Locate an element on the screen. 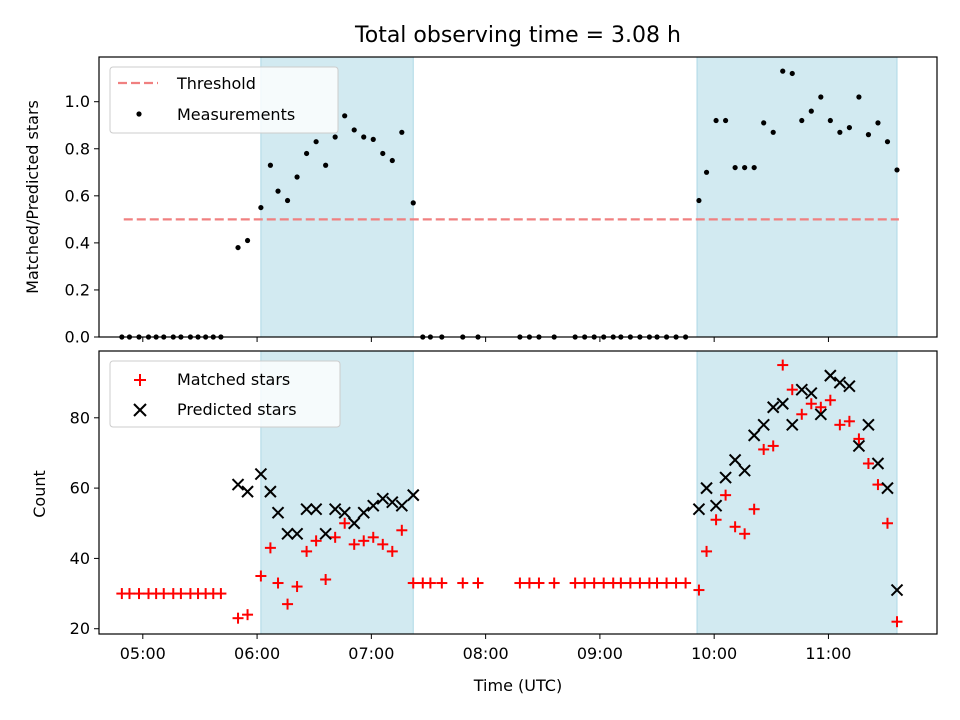 The height and width of the screenshot is (720, 960). legend-measurements-label: Measurements is located at coordinates (236, 114).